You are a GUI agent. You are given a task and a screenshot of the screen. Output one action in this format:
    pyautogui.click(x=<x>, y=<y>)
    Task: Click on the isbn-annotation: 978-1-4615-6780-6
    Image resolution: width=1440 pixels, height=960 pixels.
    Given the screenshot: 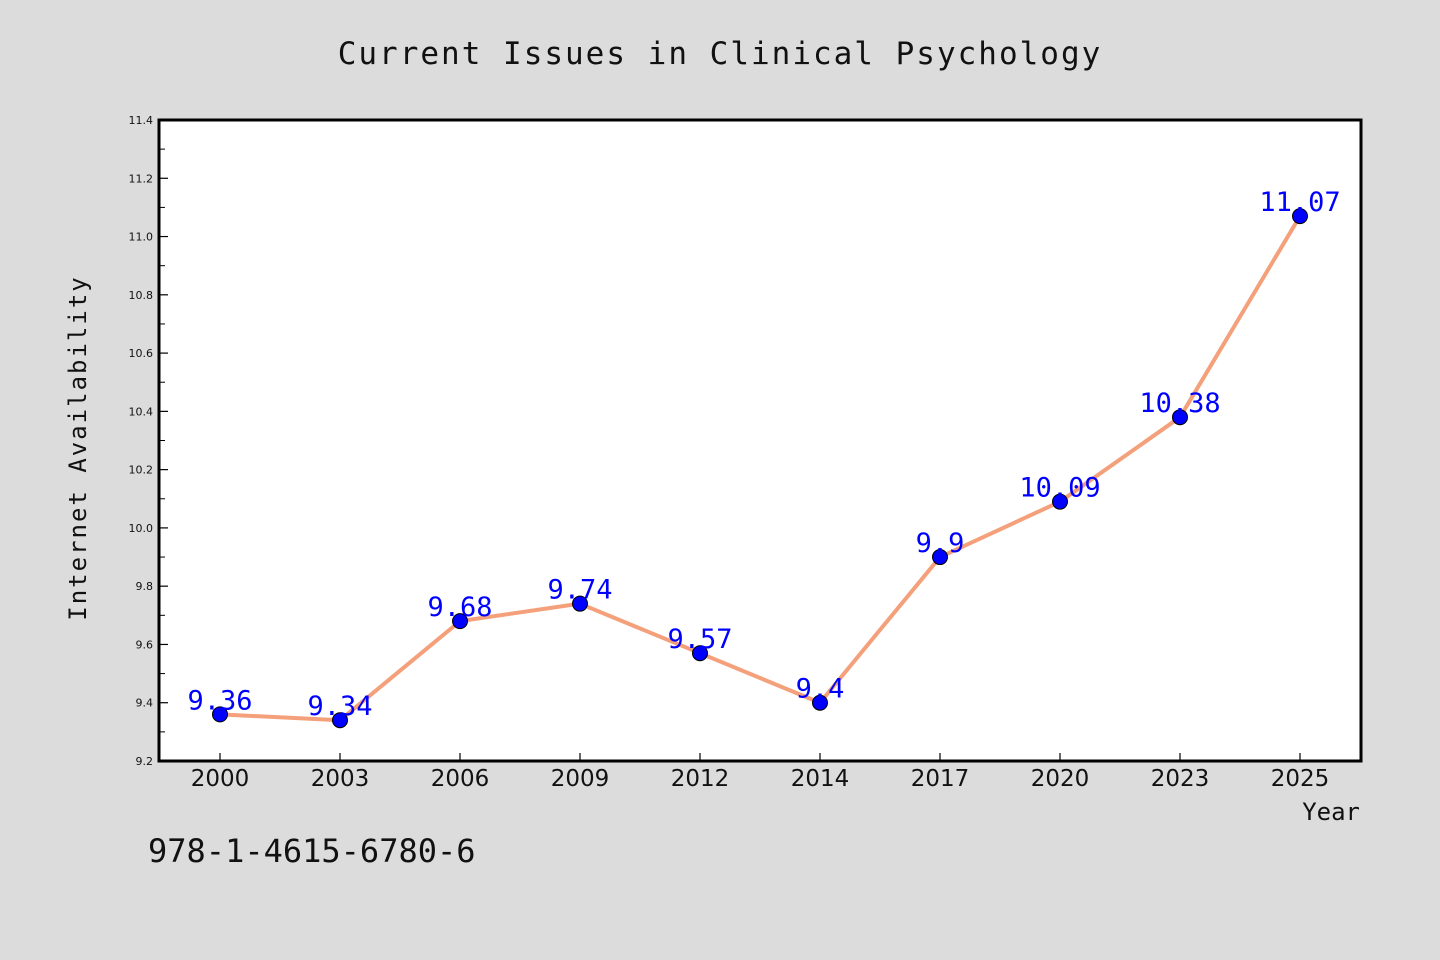 What is the action you would take?
    pyautogui.click(x=312, y=851)
    